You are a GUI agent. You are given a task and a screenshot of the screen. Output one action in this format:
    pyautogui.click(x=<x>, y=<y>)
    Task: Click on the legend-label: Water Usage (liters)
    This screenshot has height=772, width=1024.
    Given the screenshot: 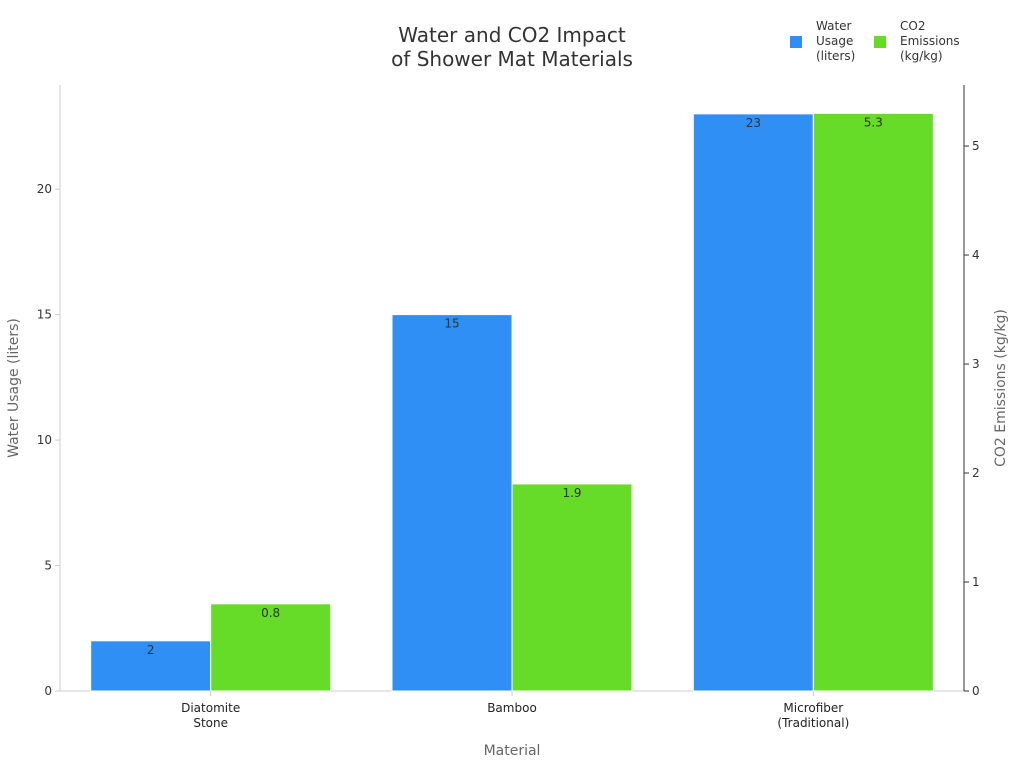 What is the action you would take?
    pyautogui.click(x=835, y=41)
    